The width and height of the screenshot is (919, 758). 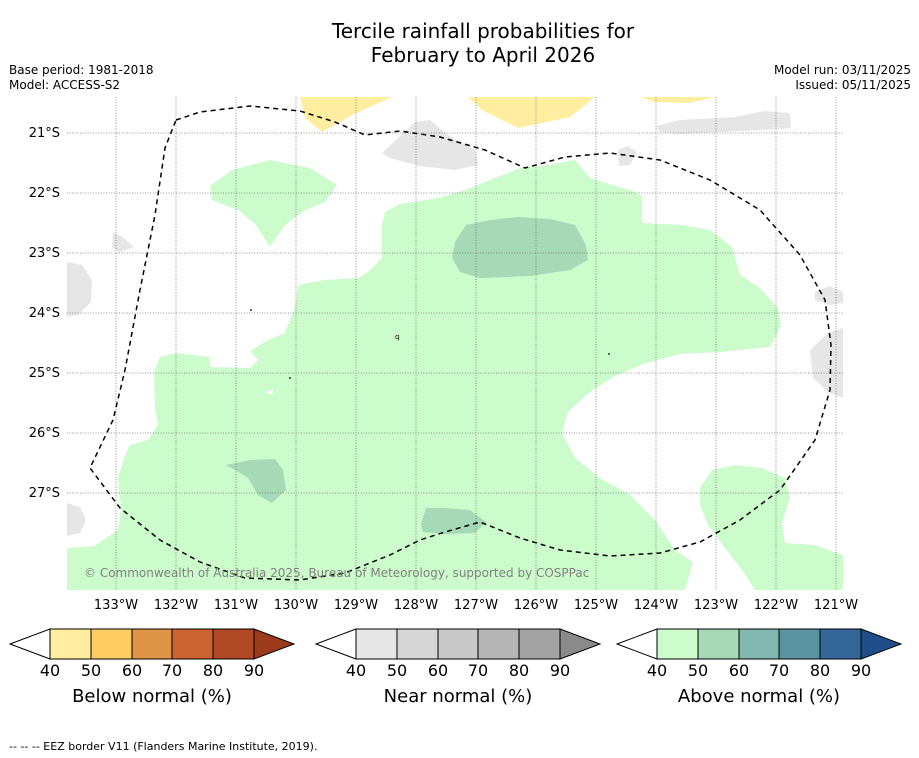 I want to click on lon-label: 128°W, so click(x=416, y=605).